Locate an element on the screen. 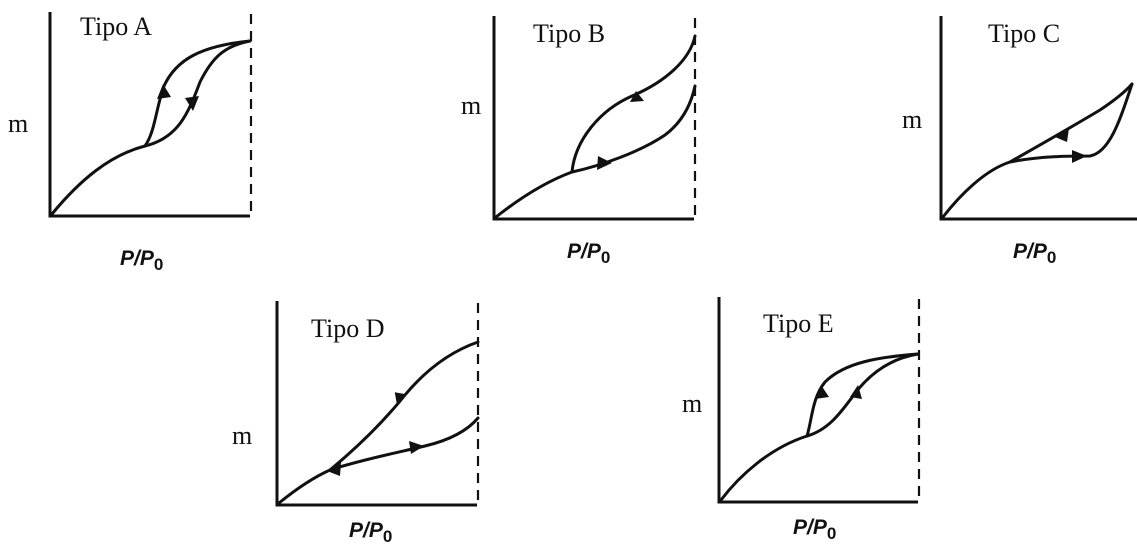 This screenshot has width=1137, height=547. panel-tipo-b: Tipo B m P/P0 is located at coordinates (579, 141).